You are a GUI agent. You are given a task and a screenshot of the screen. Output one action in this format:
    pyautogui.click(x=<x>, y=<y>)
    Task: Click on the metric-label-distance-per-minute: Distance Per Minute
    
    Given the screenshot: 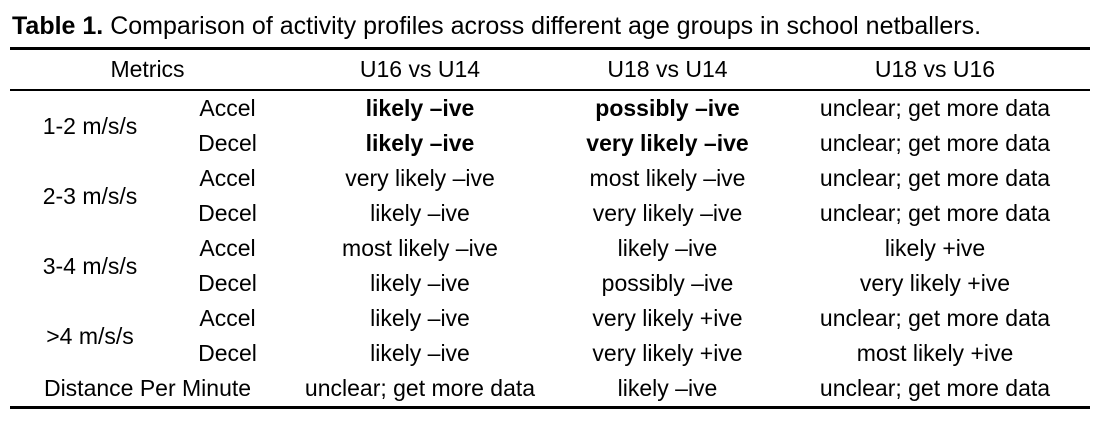 What is the action you would take?
    pyautogui.click(x=147, y=388)
    